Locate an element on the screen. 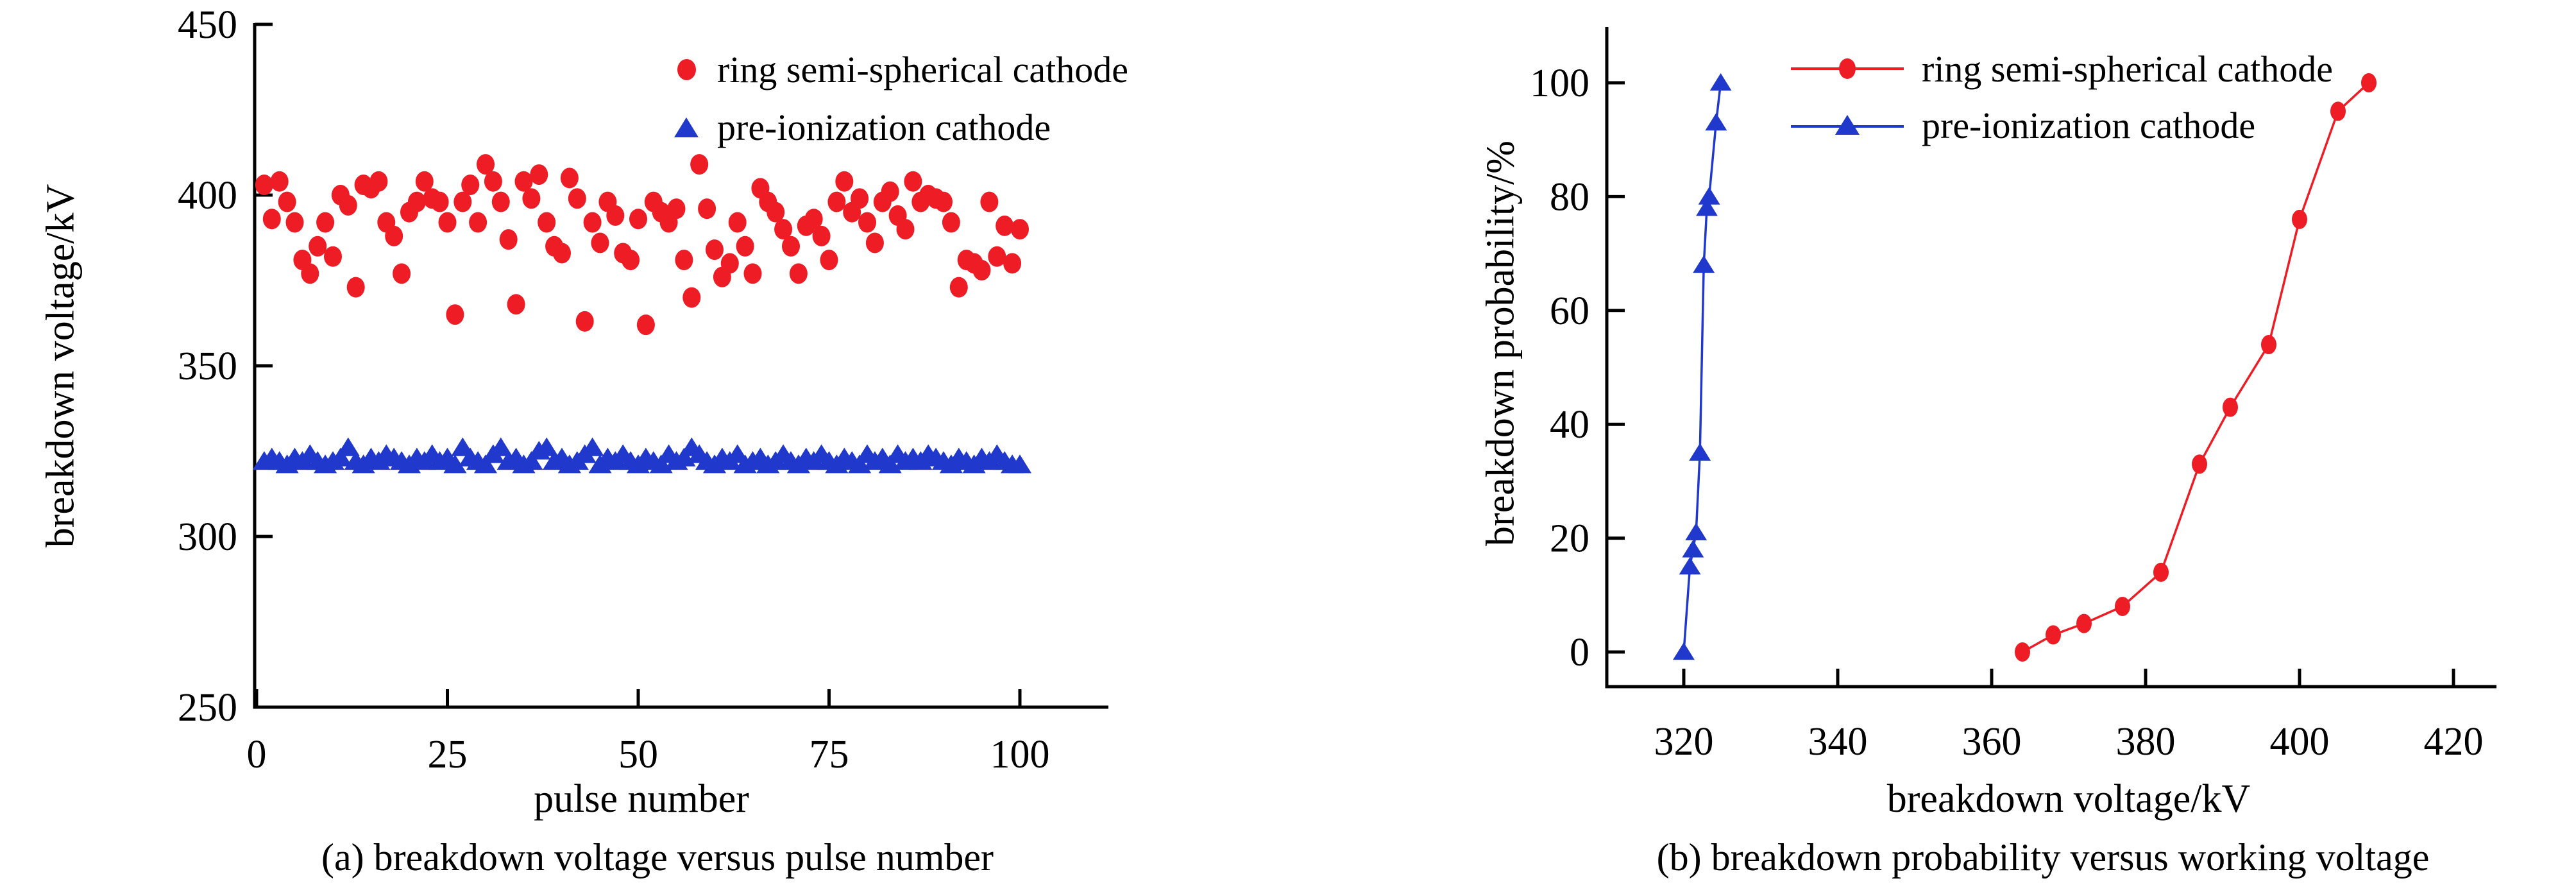 The image size is (2576, 883). y-tick-label: 300 is located at coordinates (207, 537).